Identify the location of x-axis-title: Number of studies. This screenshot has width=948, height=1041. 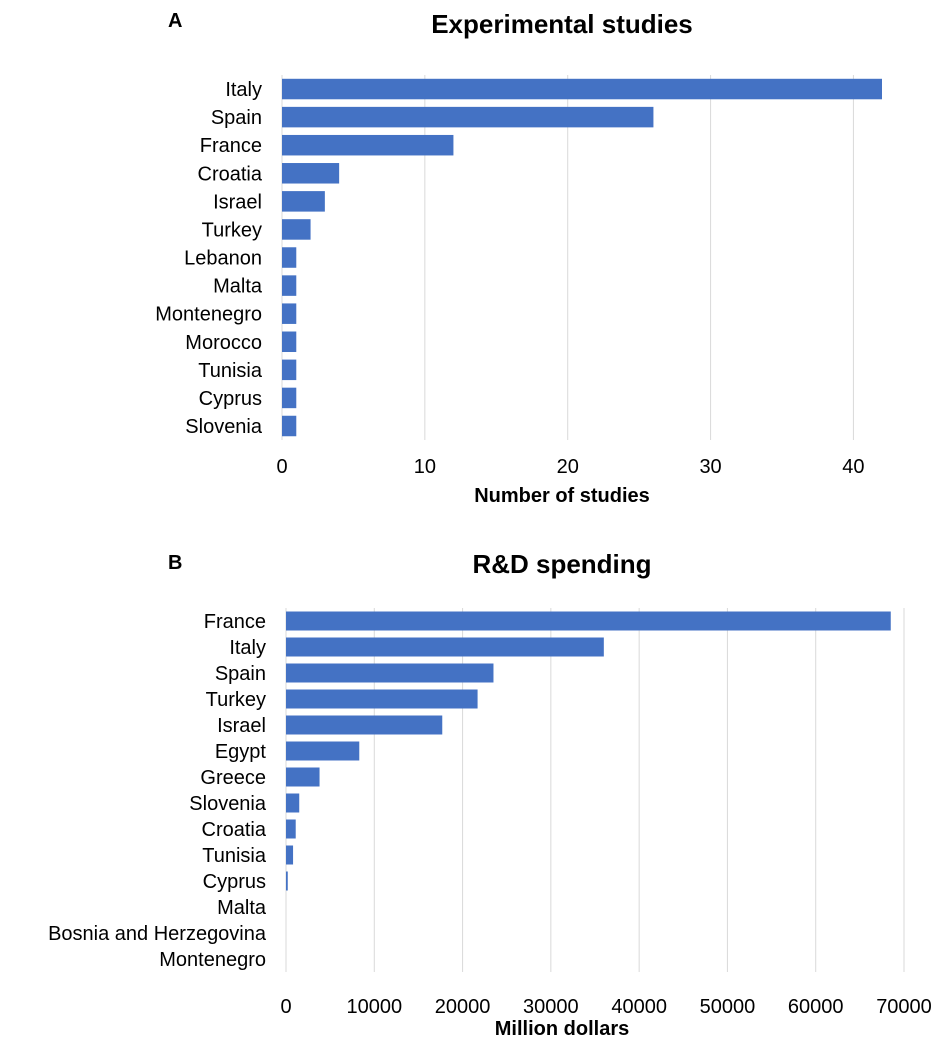
(562, 496).